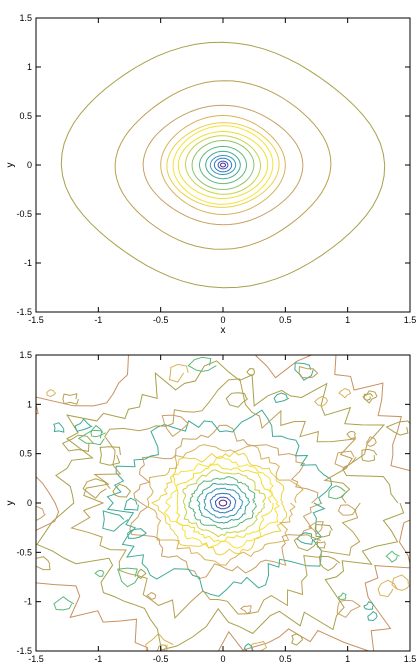  Describe the element at coordinates (347, 320) in the screenshot. I see `x-tick-label: 1` at that location.